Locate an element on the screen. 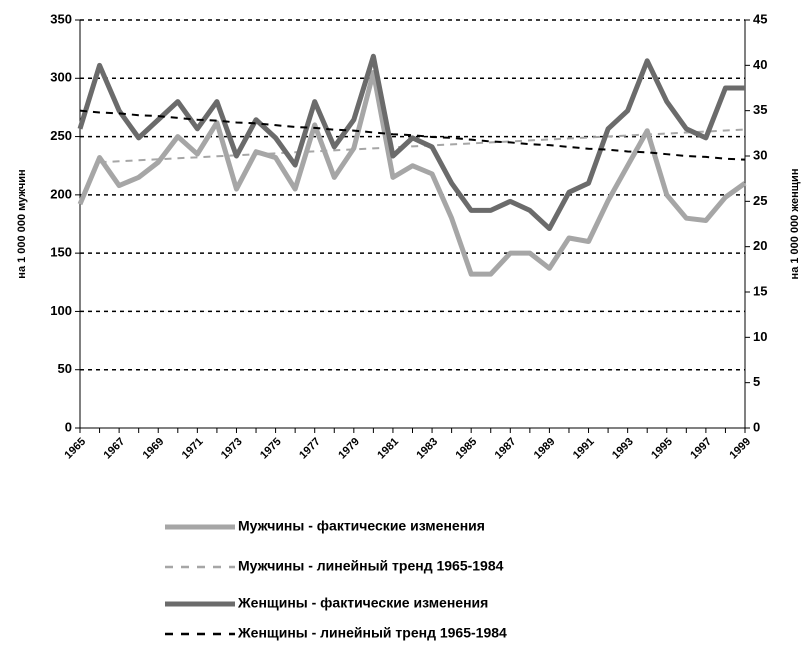 Image resolution: width=806 pixels, height=647 pixels. y2-tick-label: 0 is located at coordinates (756, 426).